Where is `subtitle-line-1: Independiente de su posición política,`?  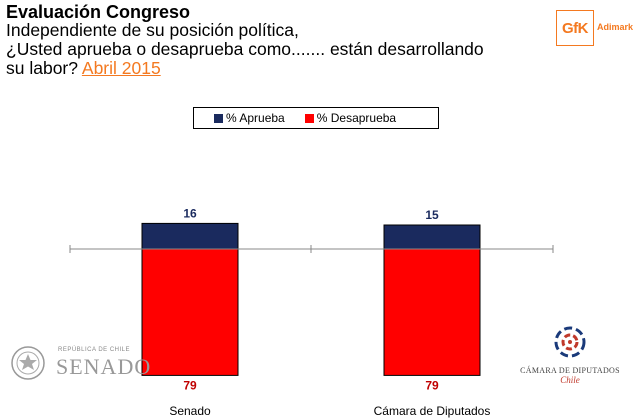 subtitle-line-1: Independiente de su posición política, is located at coordinates (152, 30).